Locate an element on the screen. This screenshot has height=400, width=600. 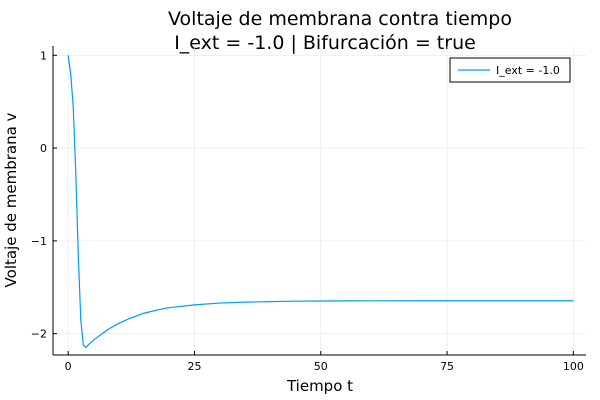
x-tick-label: 100 is located at coordinates (573, 366).